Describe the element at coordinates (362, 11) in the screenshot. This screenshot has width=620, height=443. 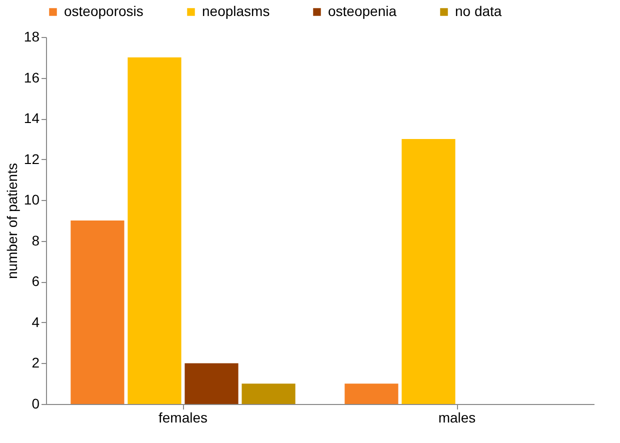
I see `legend-label: osteopenia` at that location.